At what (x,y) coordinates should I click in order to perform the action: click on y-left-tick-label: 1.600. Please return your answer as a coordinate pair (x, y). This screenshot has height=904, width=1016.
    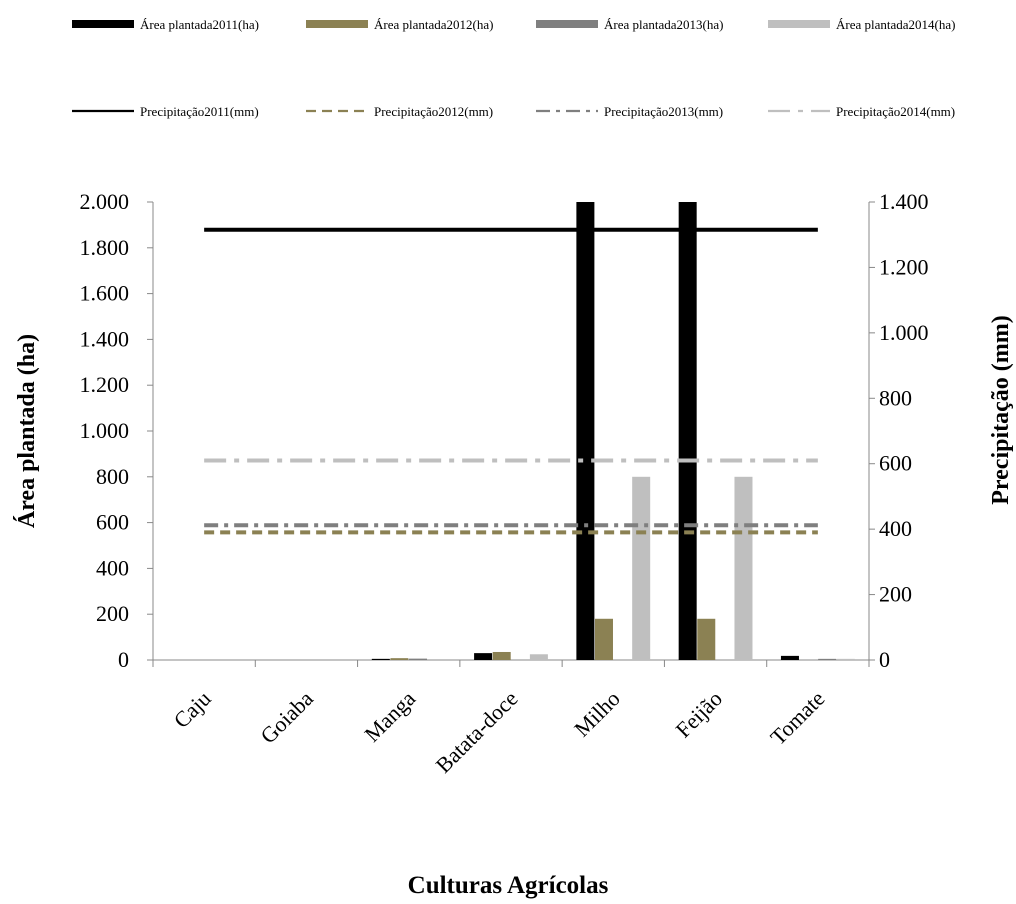
    Looking at the image, I should click on (105, 293).